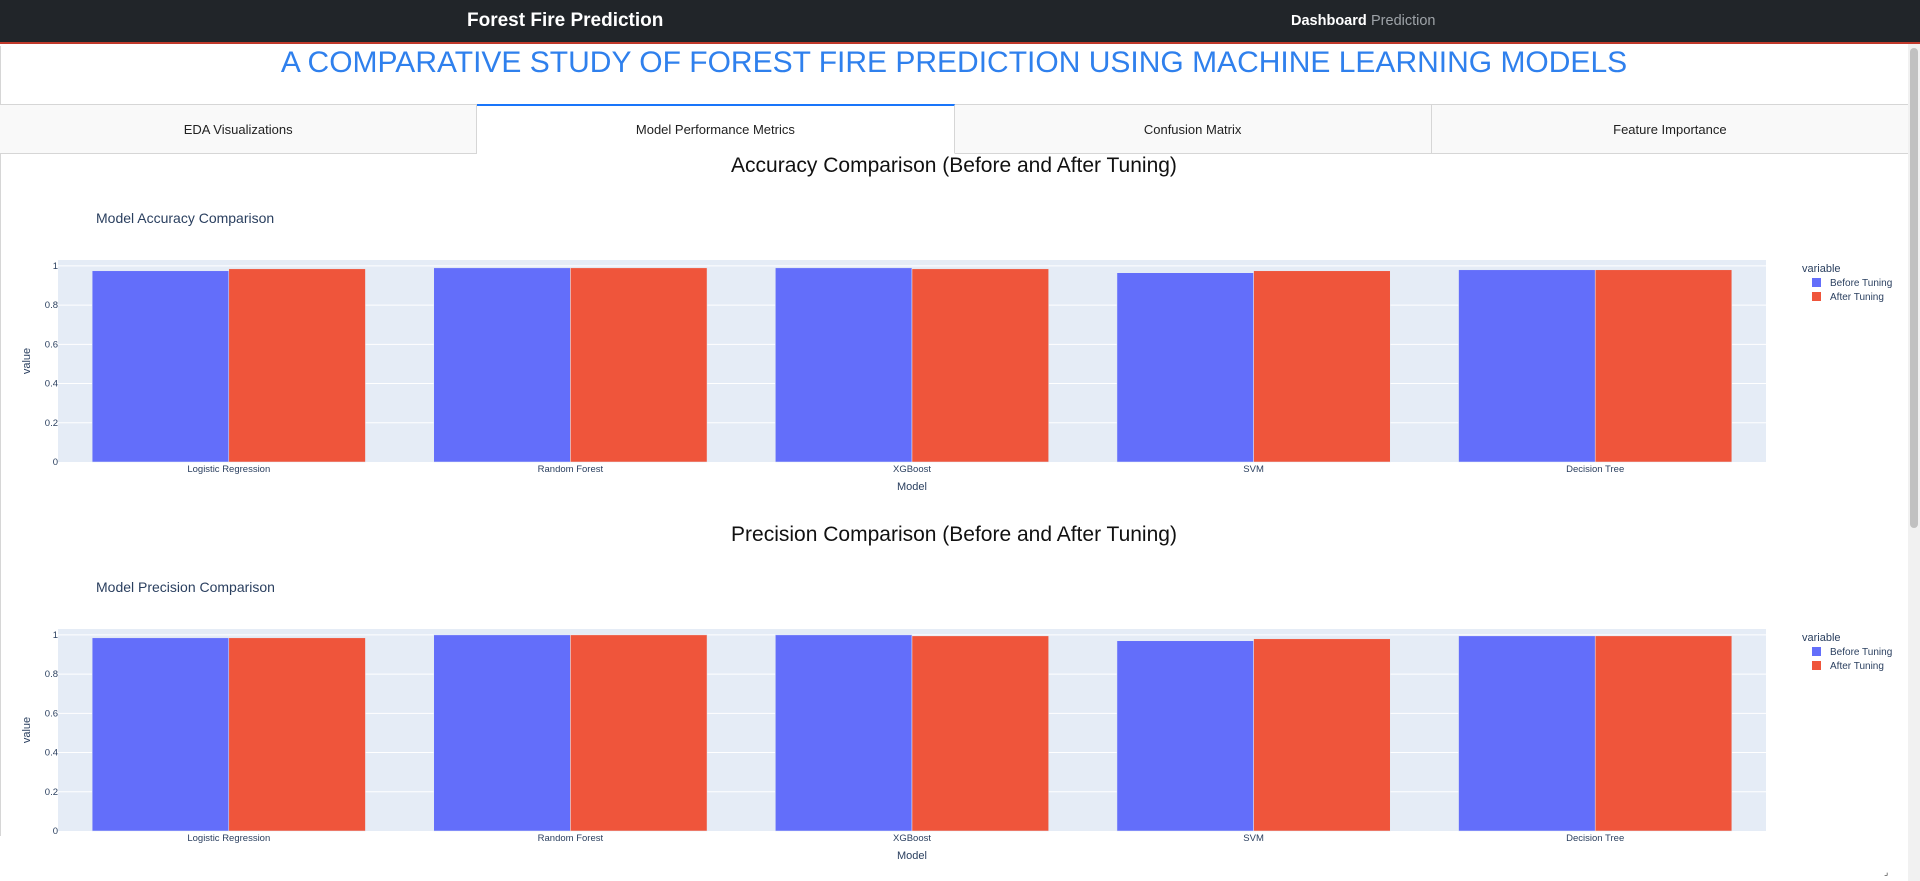 Image resolution: width=1920 pixels, height=881 pixels. What do you see at coordinates (1886, 872) in the screenshot?
I see `resize-corner-icon: ⌟` at bounding box center [1886, 872].